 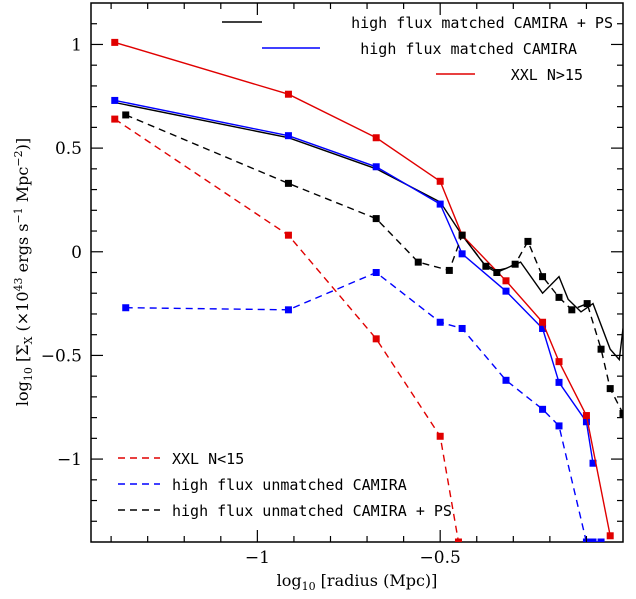 I want to click on y-axis-label-sub1: 10, so click(x=28, y=374).